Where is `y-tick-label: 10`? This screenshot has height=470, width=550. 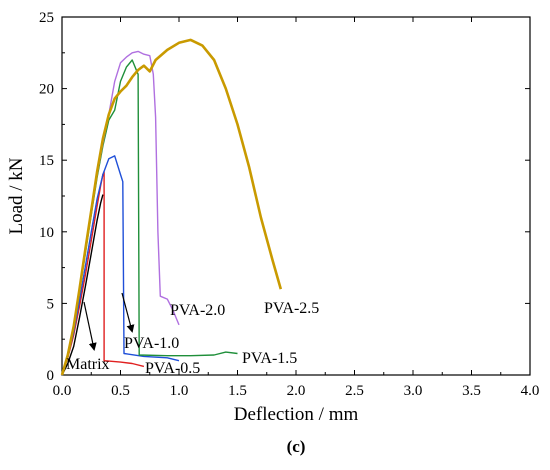
y-tick-label: 10 is located at coordinates (46, 233).